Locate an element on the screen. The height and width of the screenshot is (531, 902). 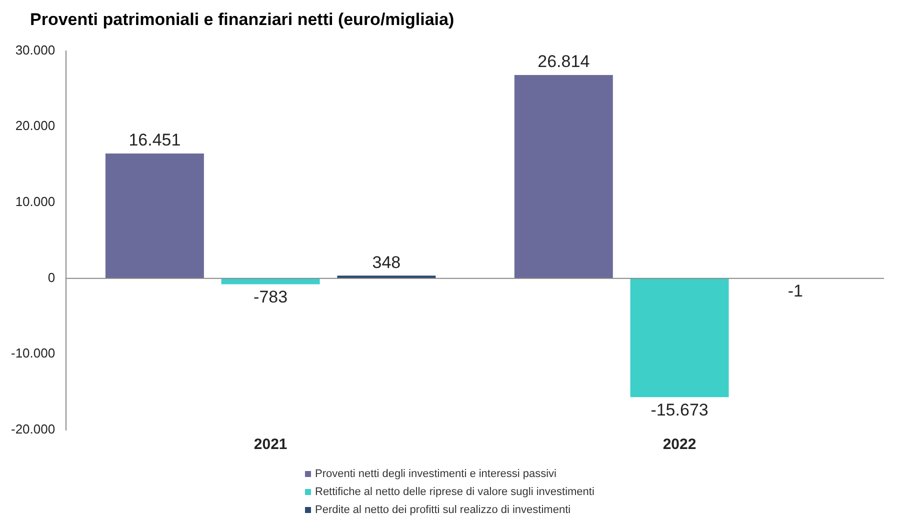
y-tick-label: 0 is located at coordinates (52, 277).